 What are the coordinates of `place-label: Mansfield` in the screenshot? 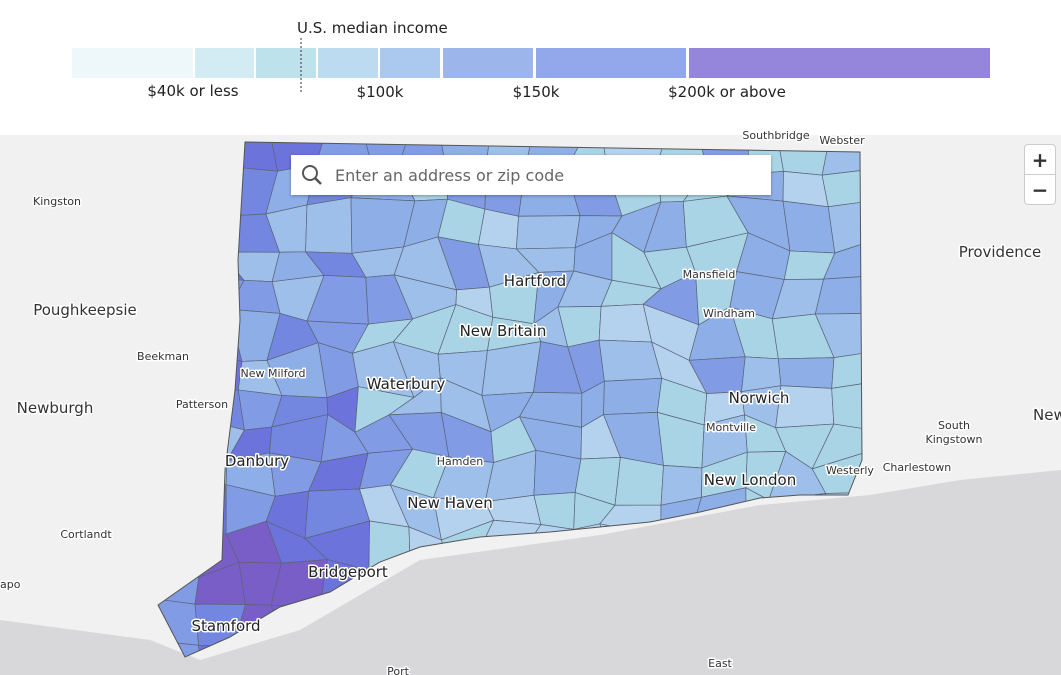 It's located at (709, 274).